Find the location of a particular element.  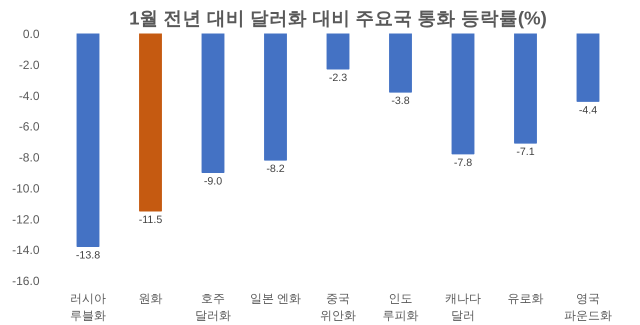

data-label: -8.2 is located at coordinates (275, 169).